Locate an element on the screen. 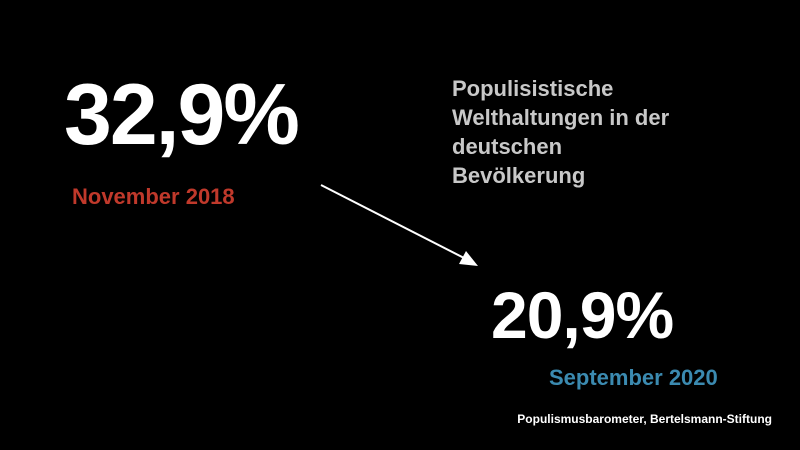 Image resolution: width=800 pixels, height=450 pixels. stat-date-2018: November 2018 is located at coordinates (153, 196).